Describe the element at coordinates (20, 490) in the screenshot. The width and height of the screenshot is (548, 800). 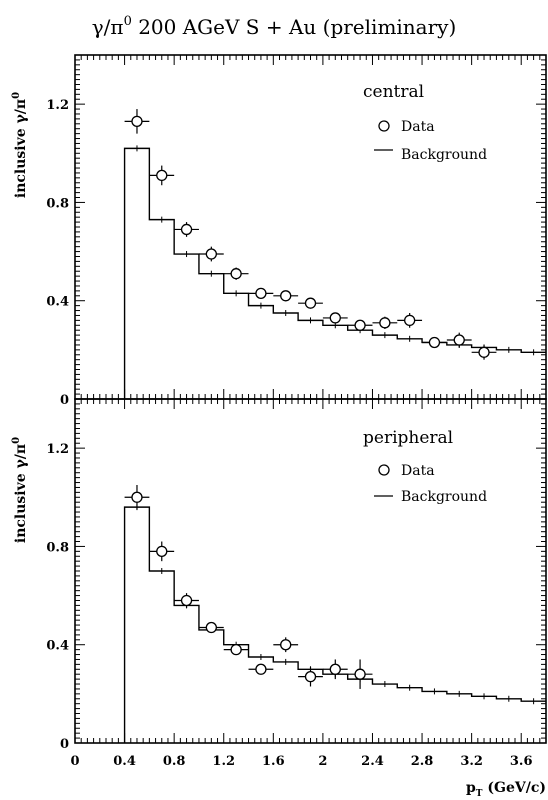
I see `peripheral-ylabel: inclusive γ/π0` at that location.